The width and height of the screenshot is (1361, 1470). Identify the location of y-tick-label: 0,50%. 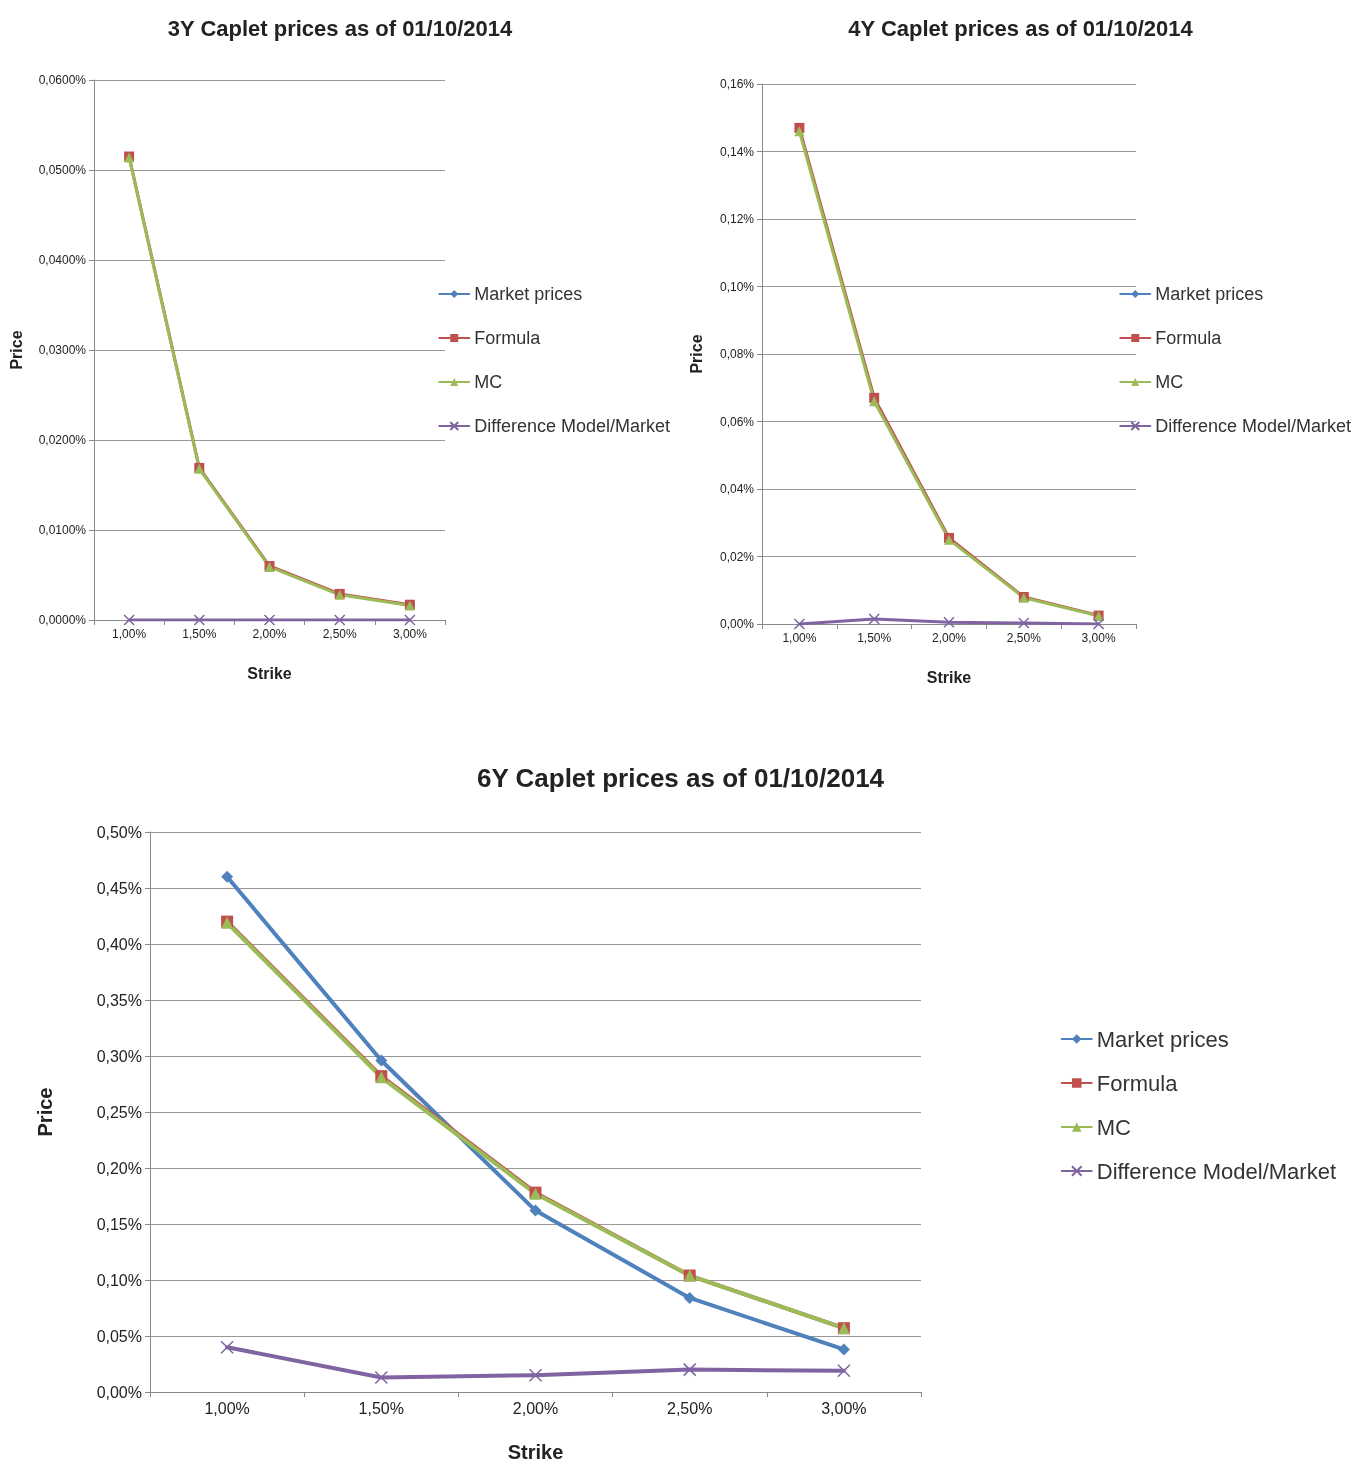
(119, 832).